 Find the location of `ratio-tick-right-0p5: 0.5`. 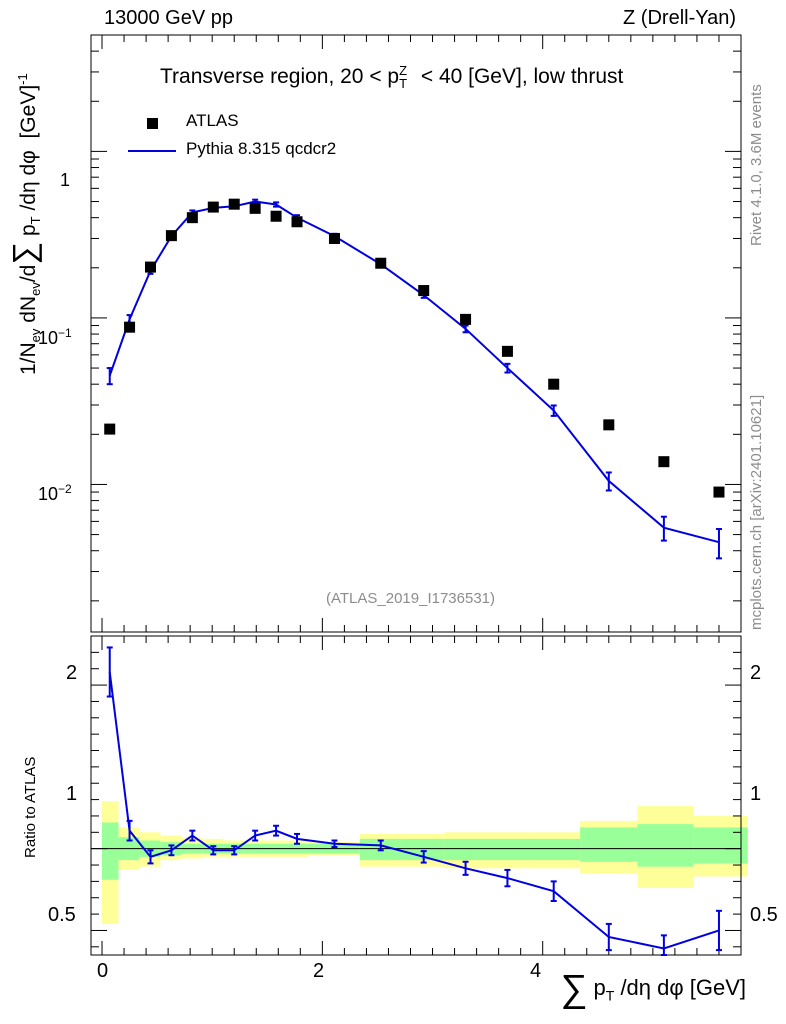

ratio-tick-right-0p5: 0.5 is located at coordinates (764, 915).